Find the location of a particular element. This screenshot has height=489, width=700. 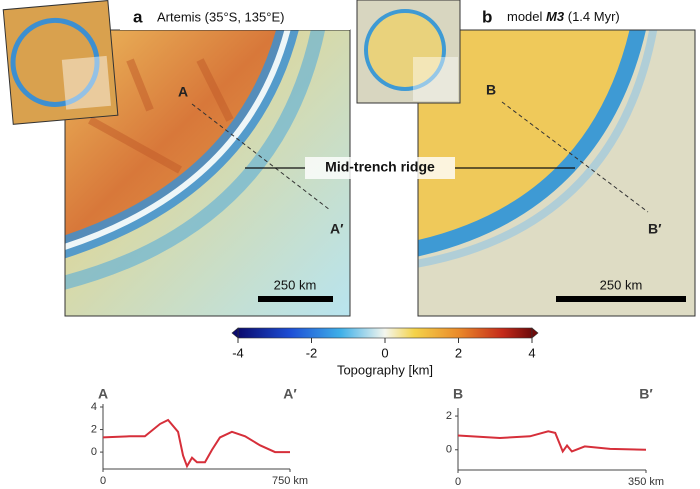

point-label: B is located at coordinates (491, 90).